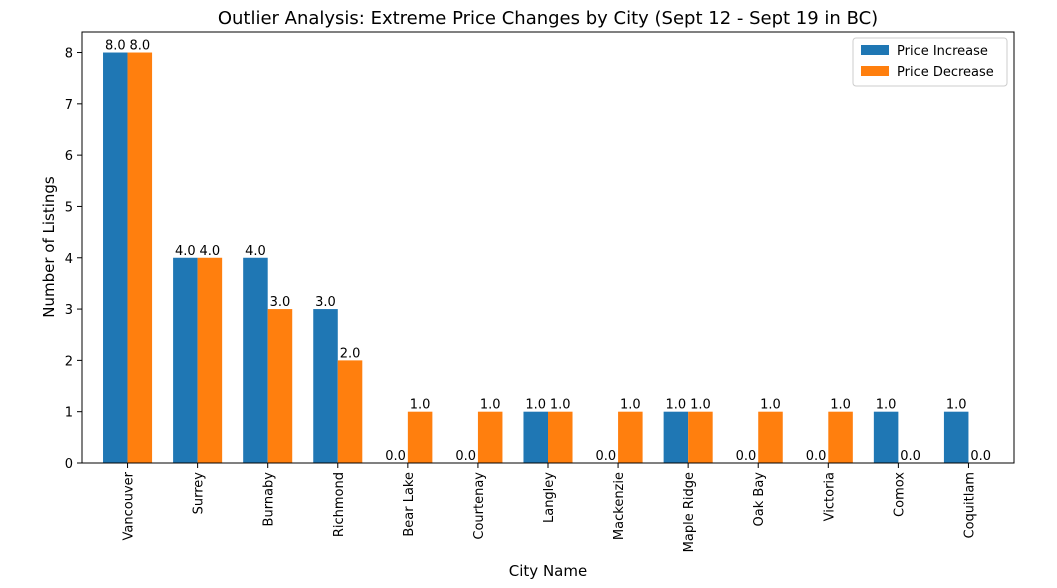  What do you see at coordinates (549, 497) in the screenshot?
I see `x-tick-label: Langley` at bounding box center [549, 497].